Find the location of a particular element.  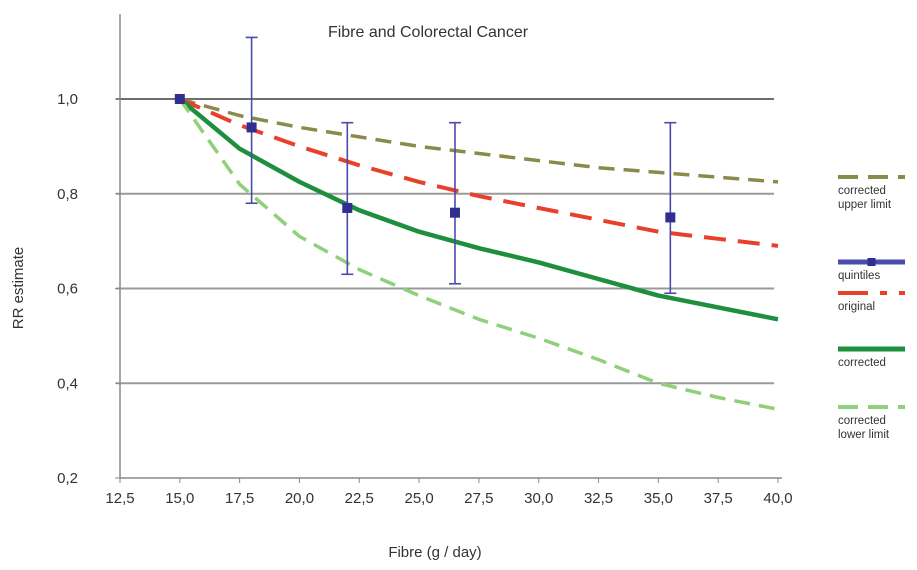

x-tick-label-9: 35,0 is located at coordinates (658, 498).